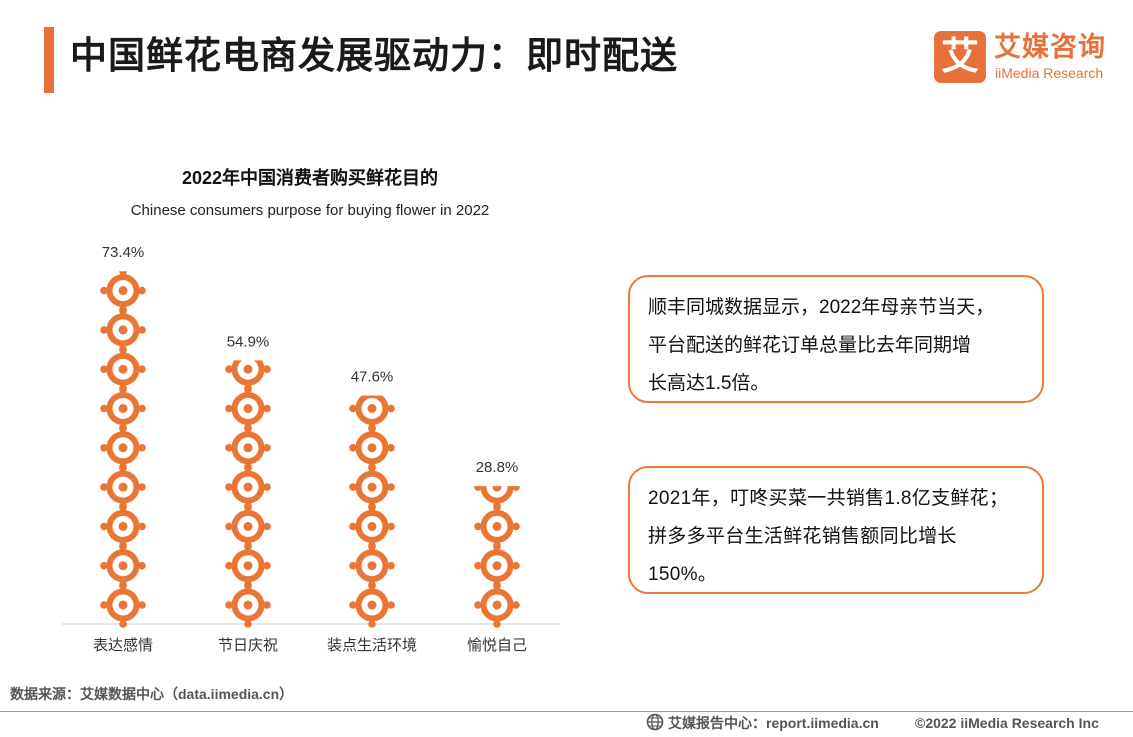  I want to click on callout-line: 150%。, so click(683, 574).